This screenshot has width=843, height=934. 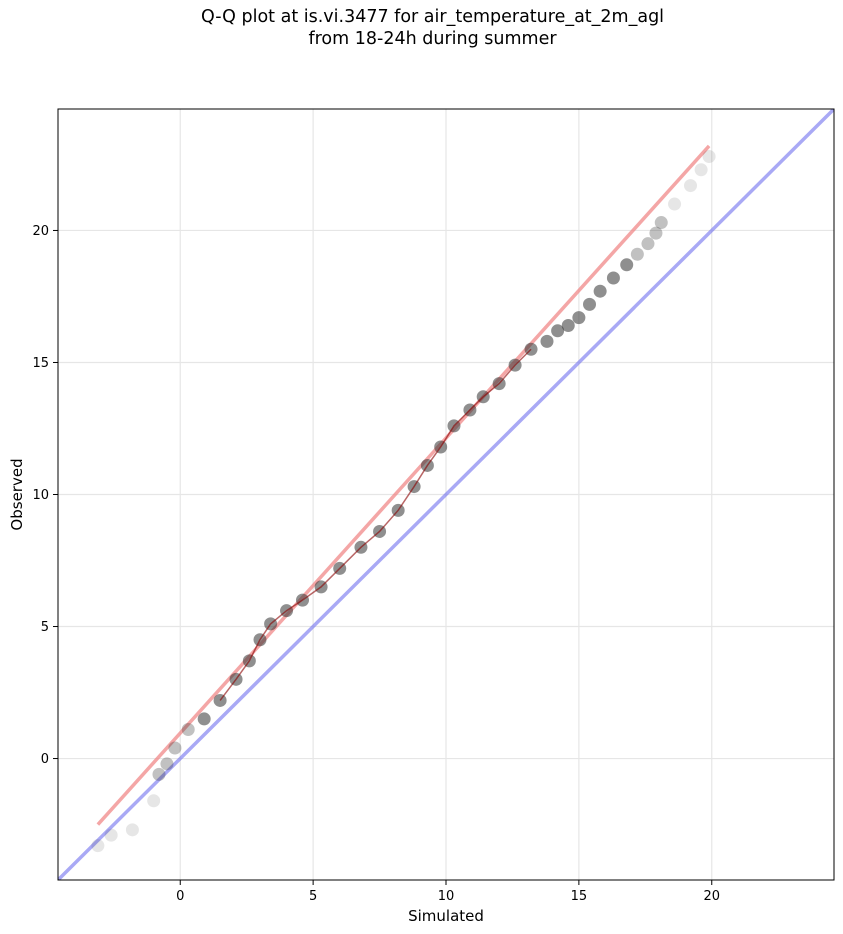 What do you see at coordinates (45, 759) in the screenshot?
I see `y-tick-label: 0` at bounding box center [45, 759].